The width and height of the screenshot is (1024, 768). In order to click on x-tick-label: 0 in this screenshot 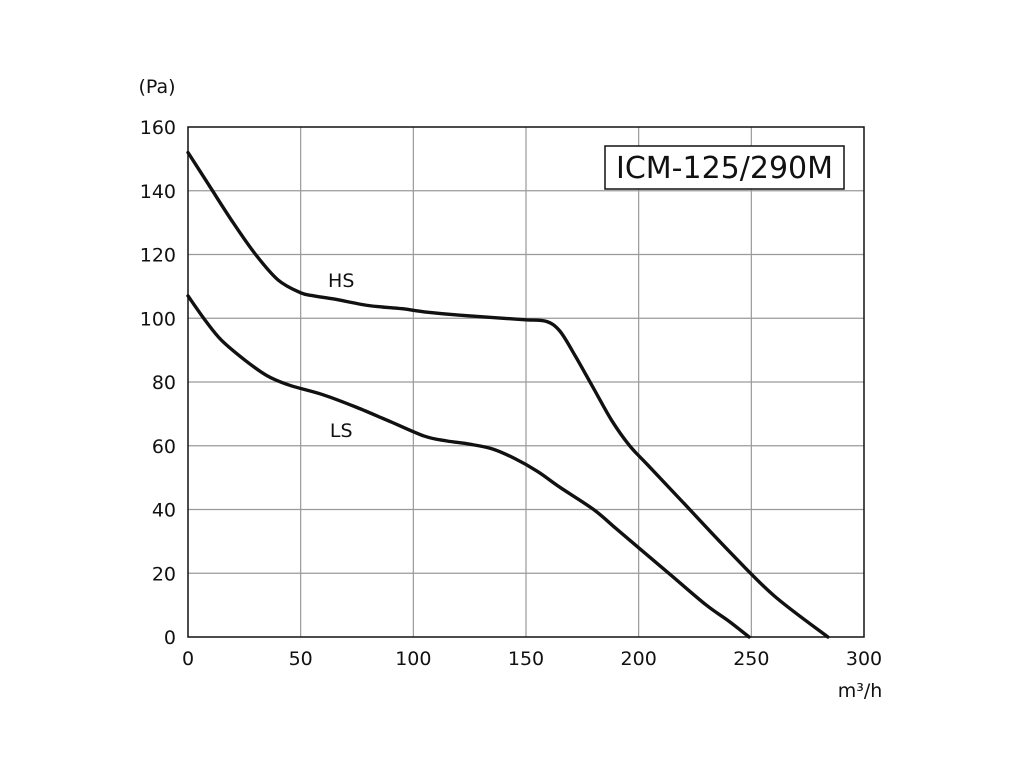, I will do `click(188, 659)`.